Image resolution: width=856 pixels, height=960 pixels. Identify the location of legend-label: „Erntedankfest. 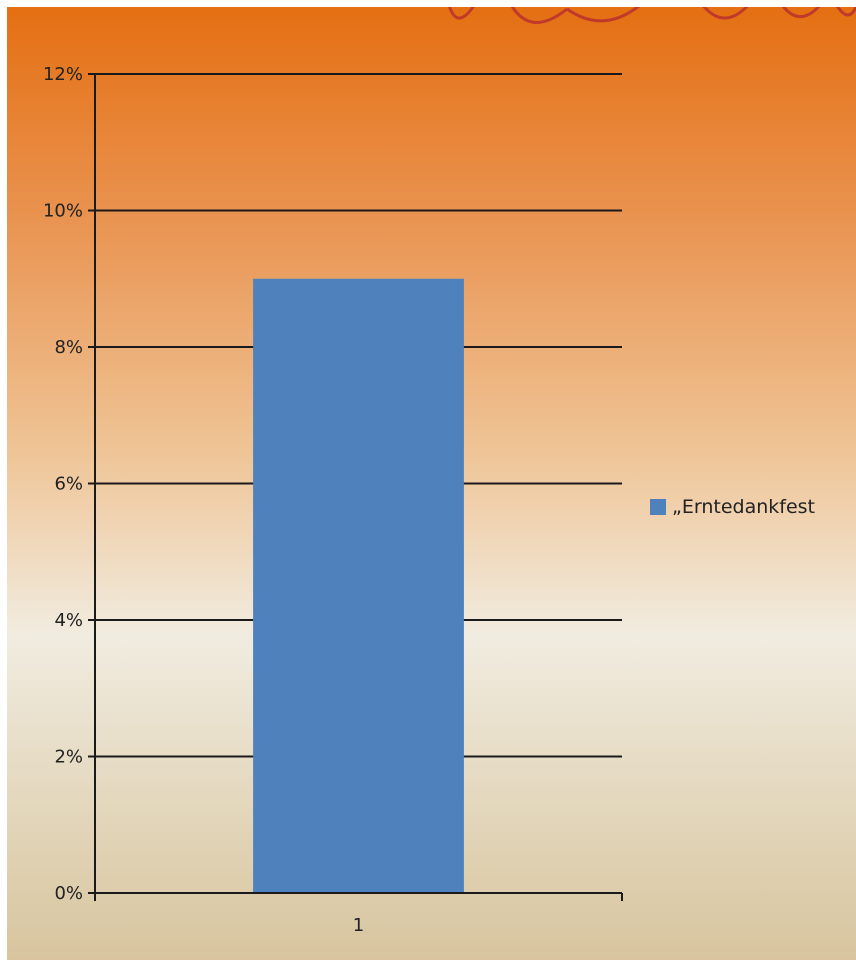
(743, 507).